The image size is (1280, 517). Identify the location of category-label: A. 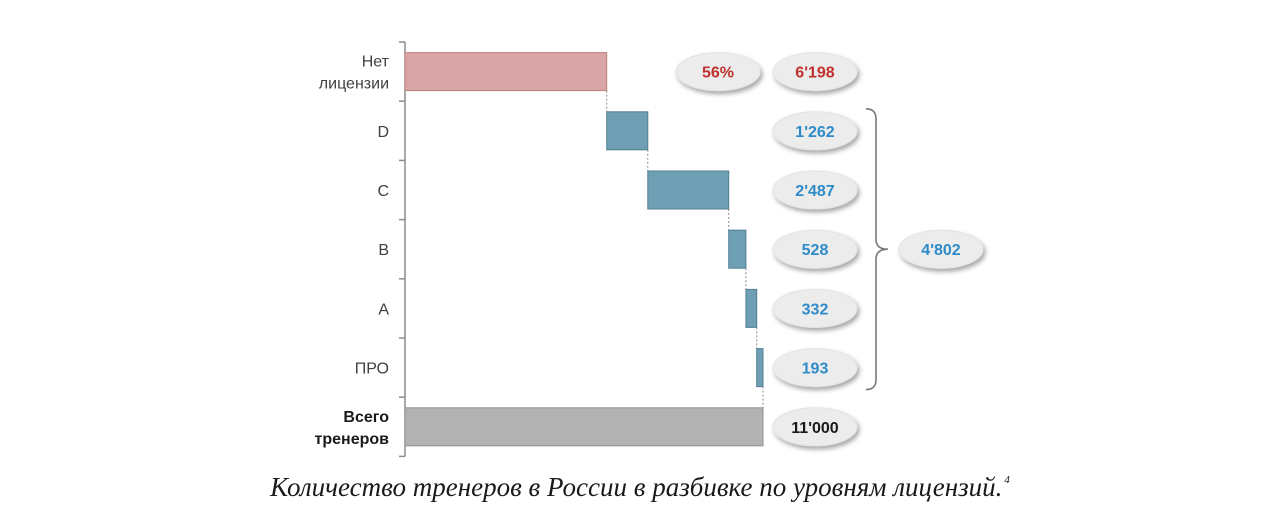
(383, 309).